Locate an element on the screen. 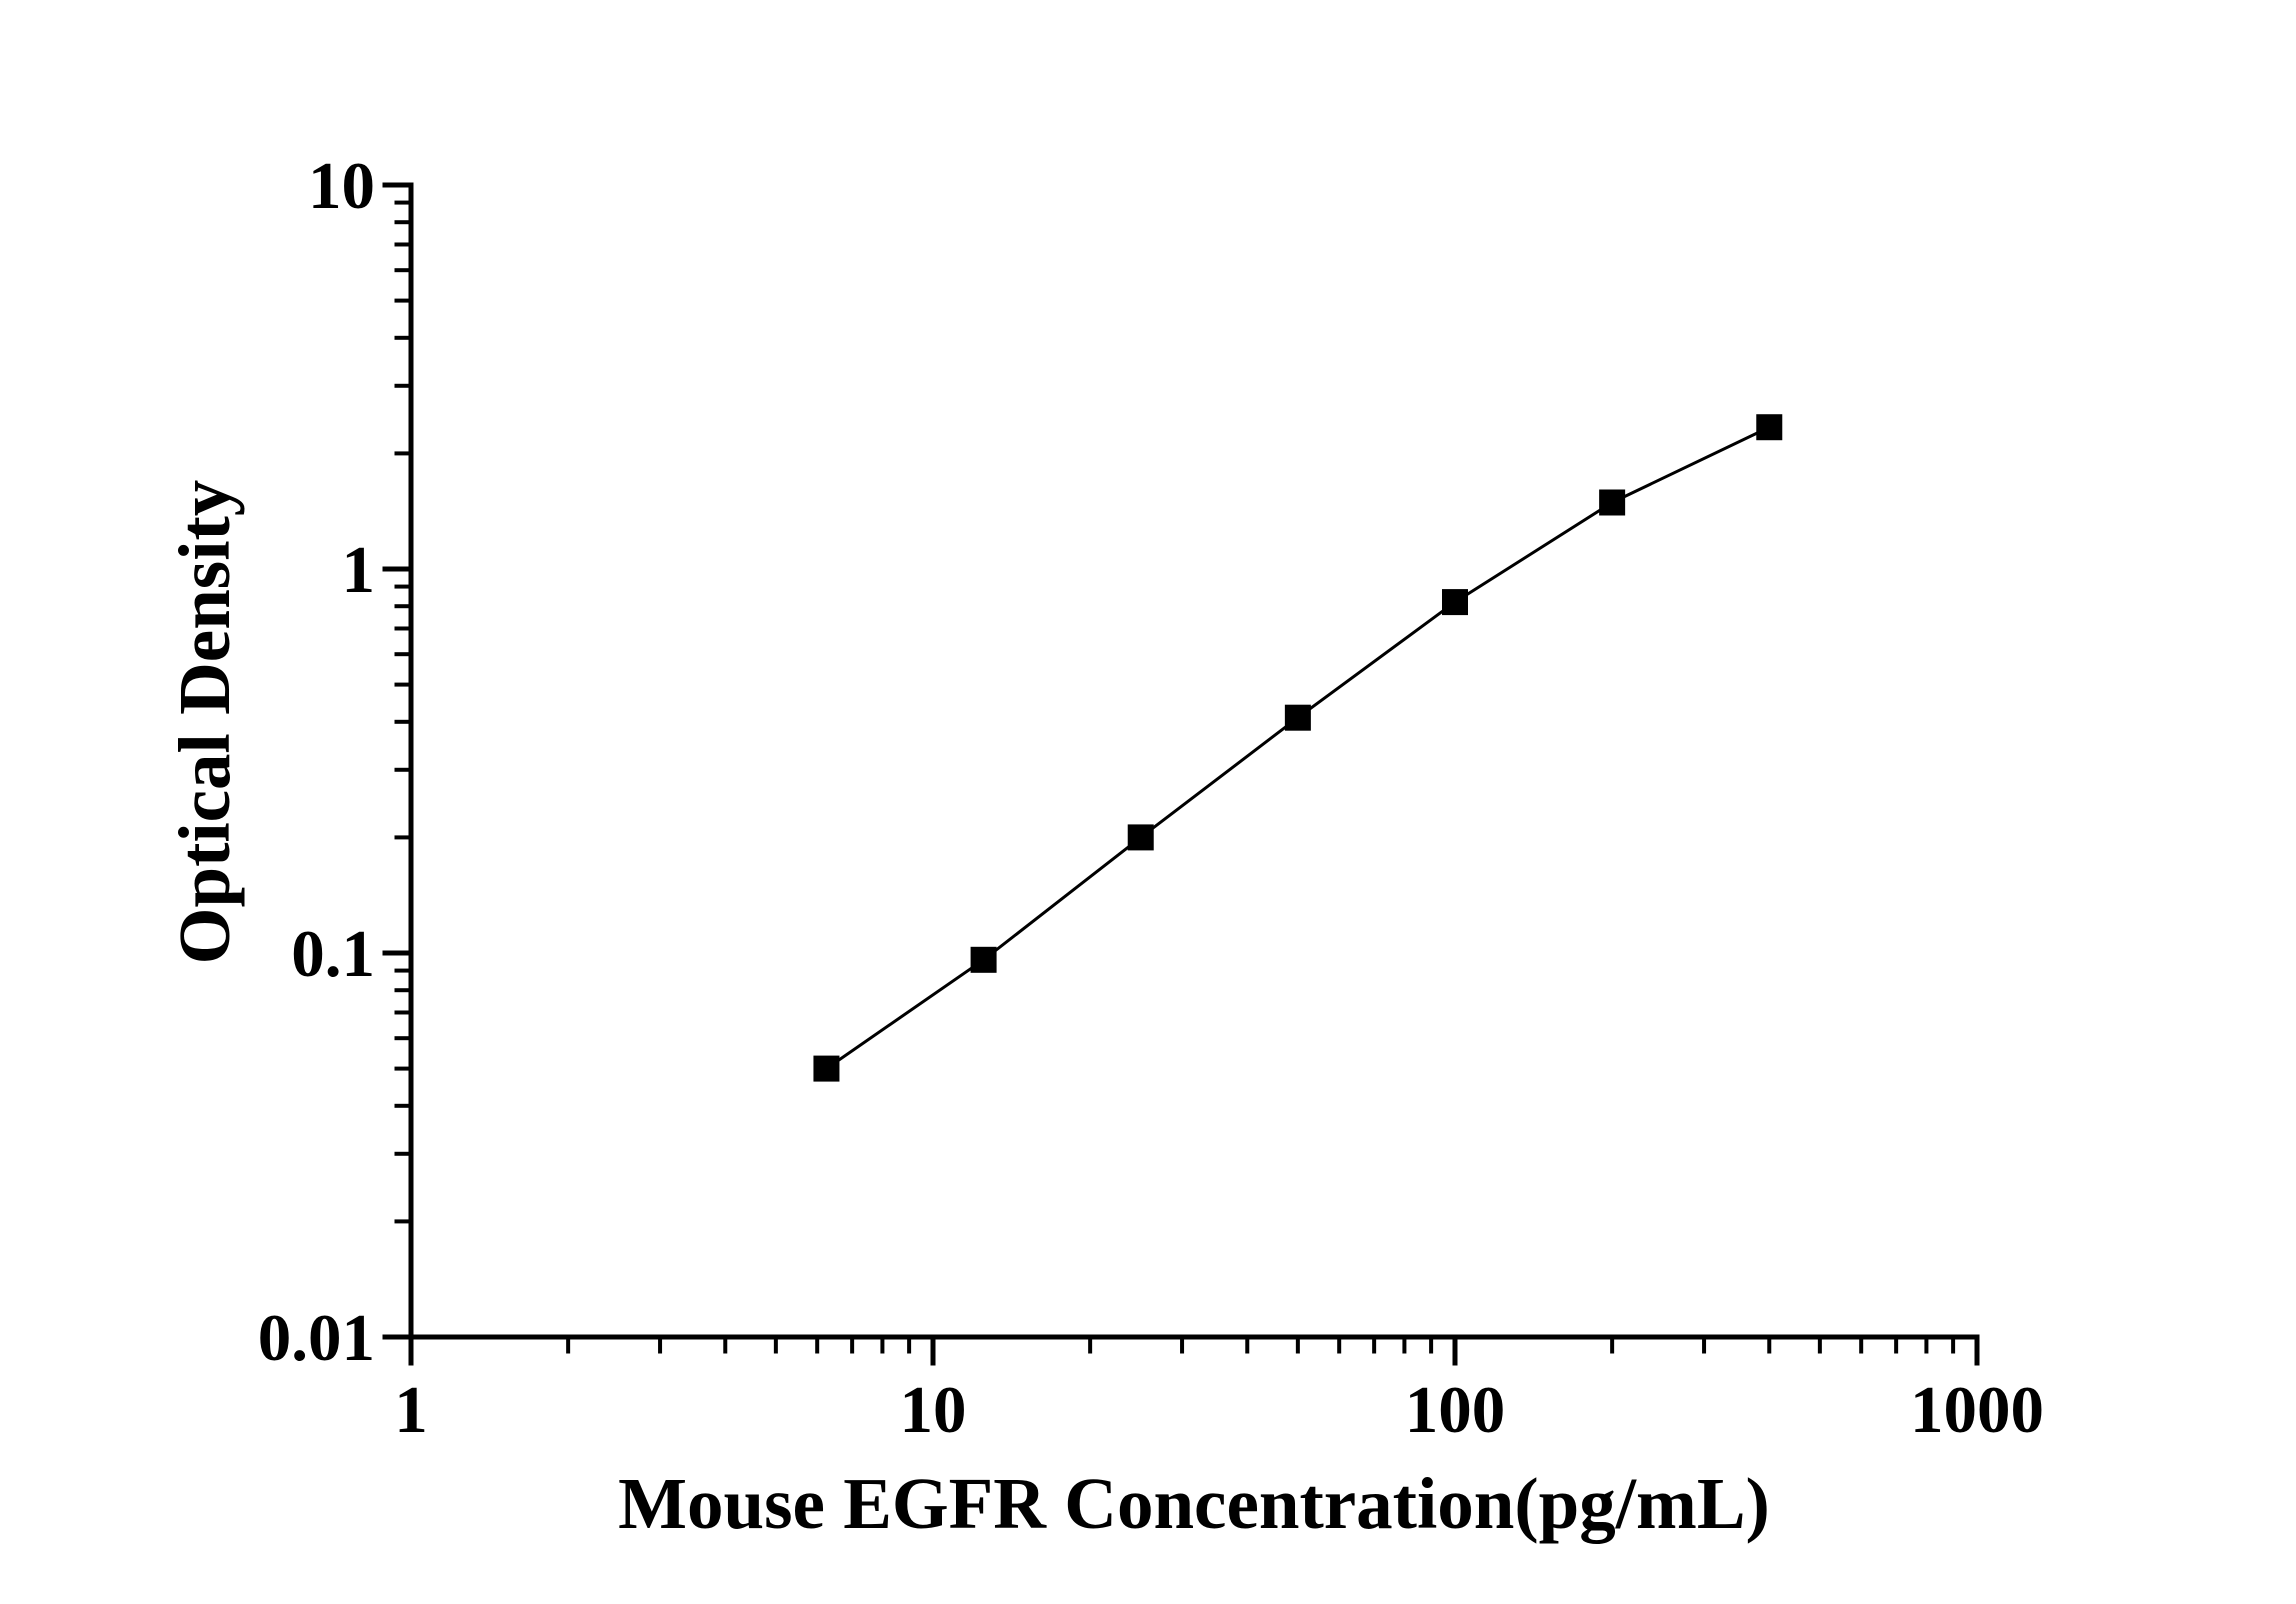 The height and width of the screenshot is (1604, 2296). x-tick-label: 10 is located at coordinates (933, 1410).